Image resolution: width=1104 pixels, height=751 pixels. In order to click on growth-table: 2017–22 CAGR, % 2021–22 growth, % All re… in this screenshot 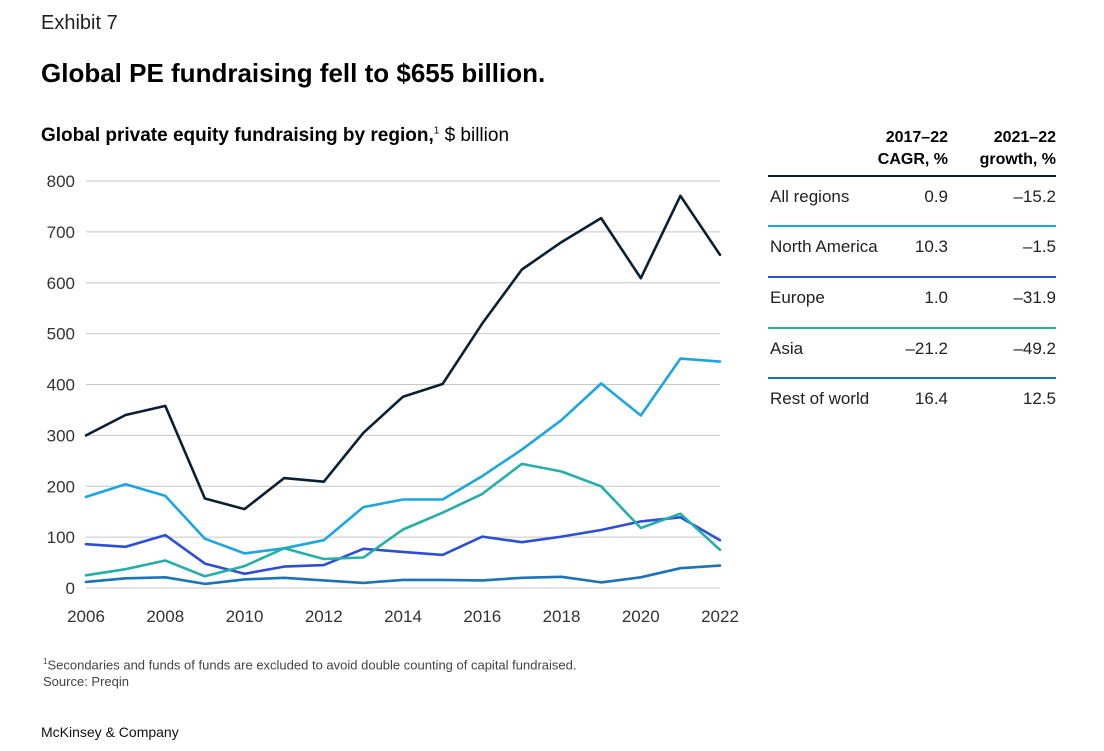, I will do `click(912, 266)`.